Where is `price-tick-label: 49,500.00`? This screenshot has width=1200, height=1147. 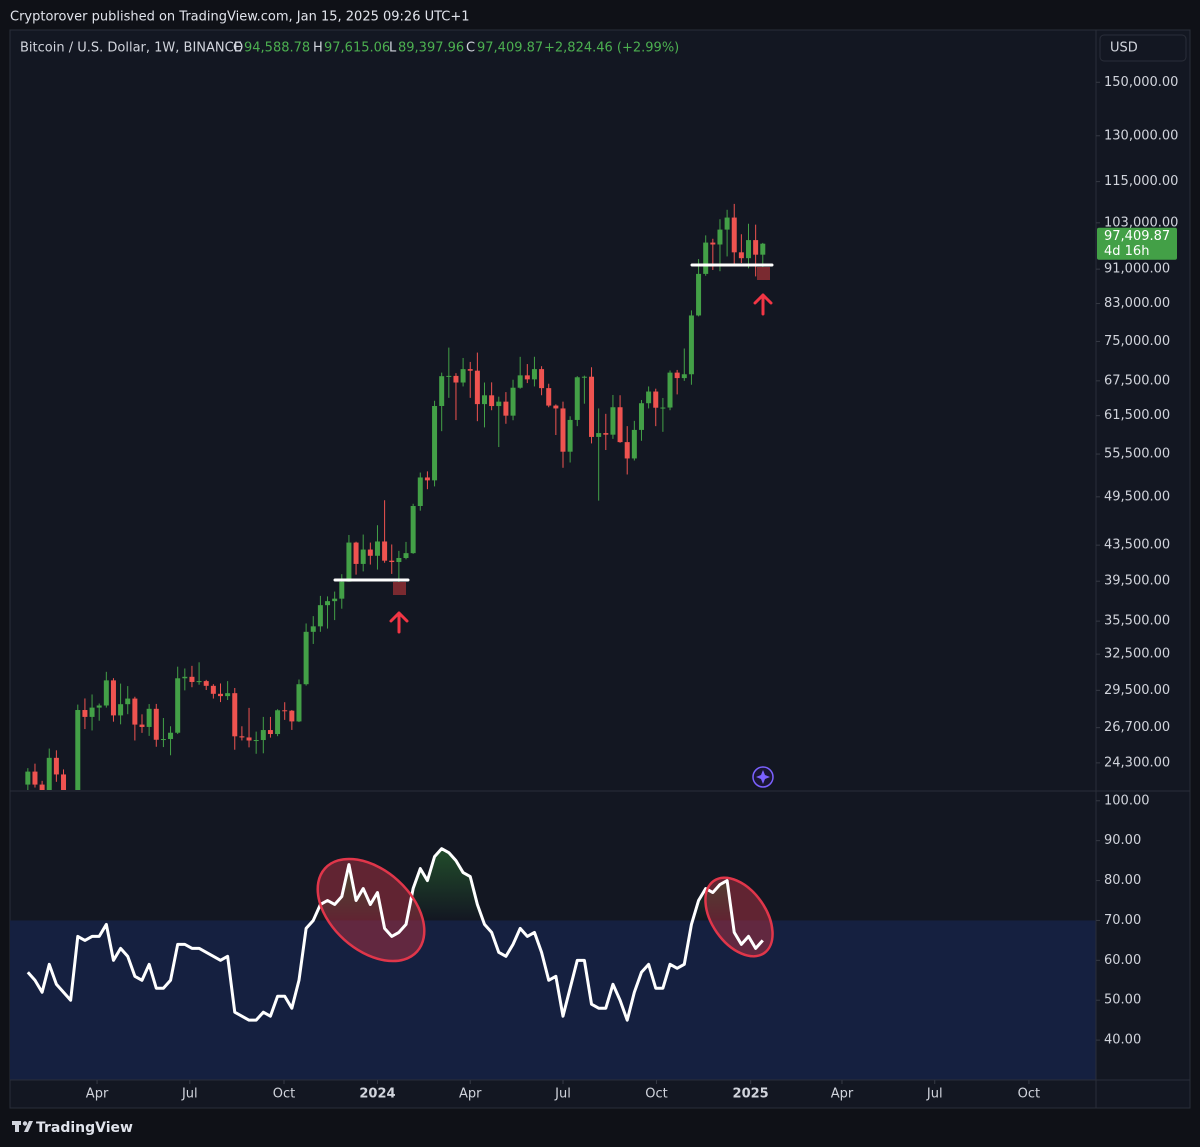
price-tick-label: 49,500.00 is located at coordinates (1137, 496).